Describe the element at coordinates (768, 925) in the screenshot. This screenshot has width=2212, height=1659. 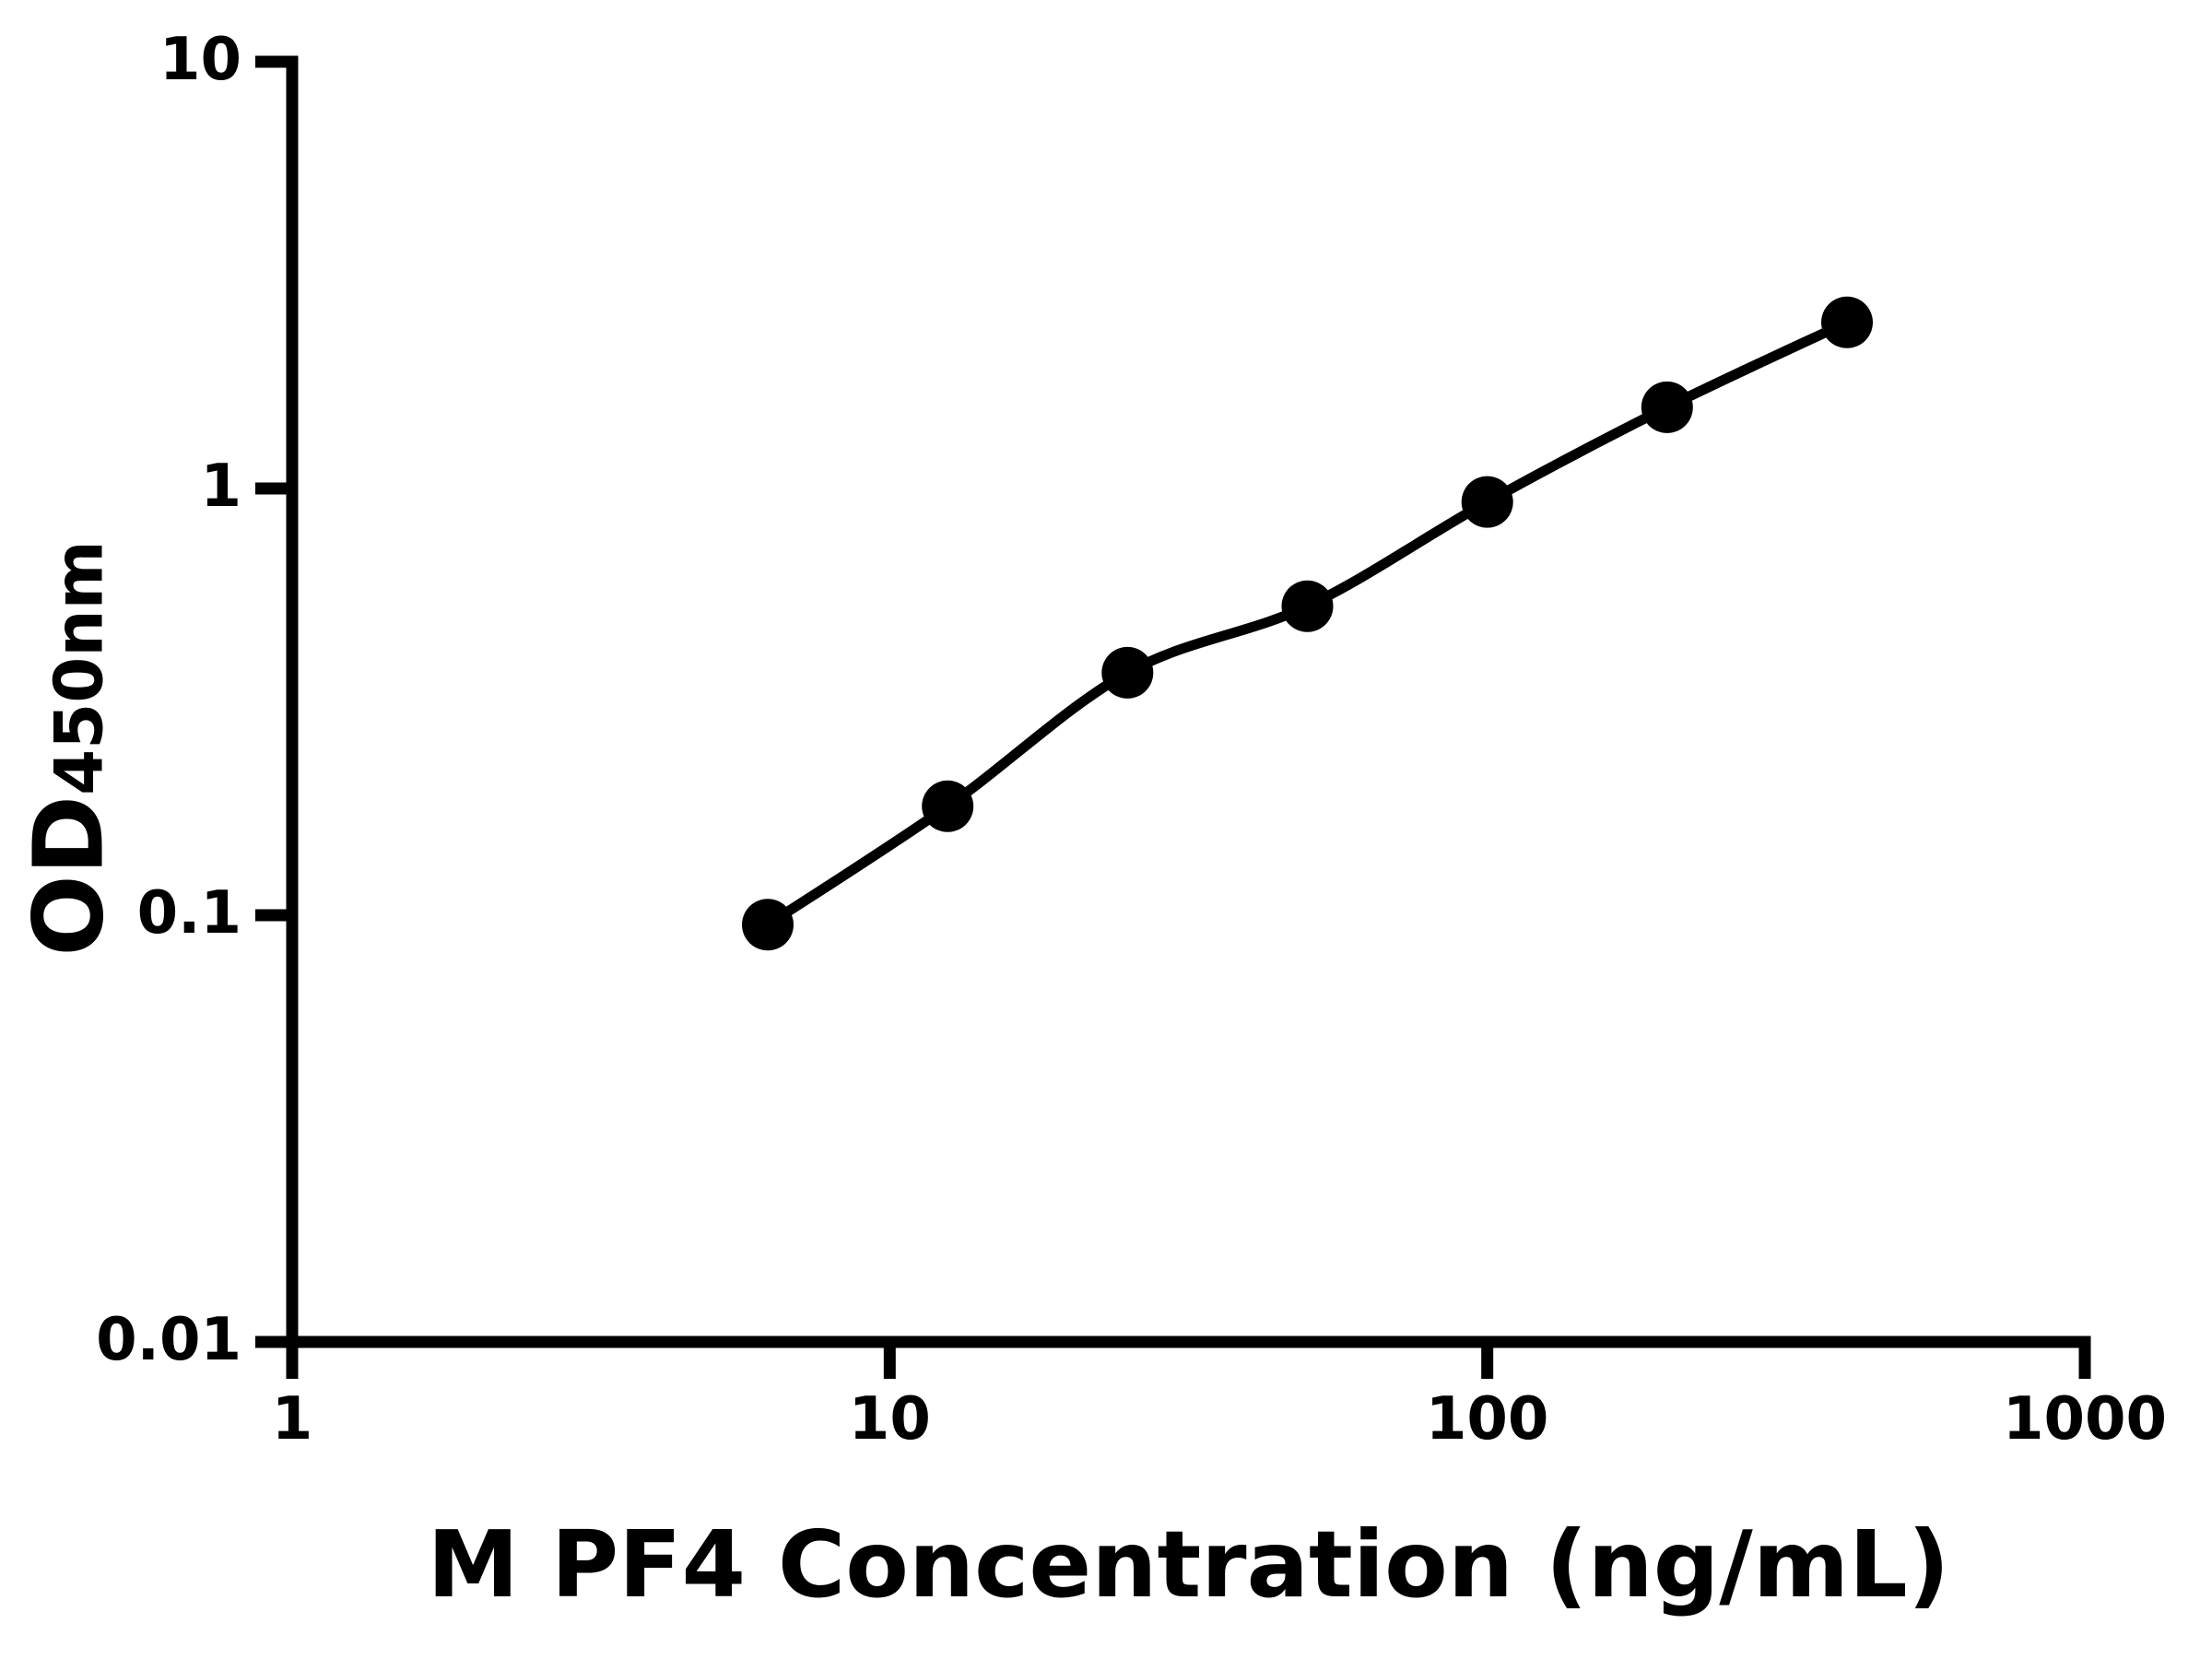
I see `data-point-6.25` at that location.